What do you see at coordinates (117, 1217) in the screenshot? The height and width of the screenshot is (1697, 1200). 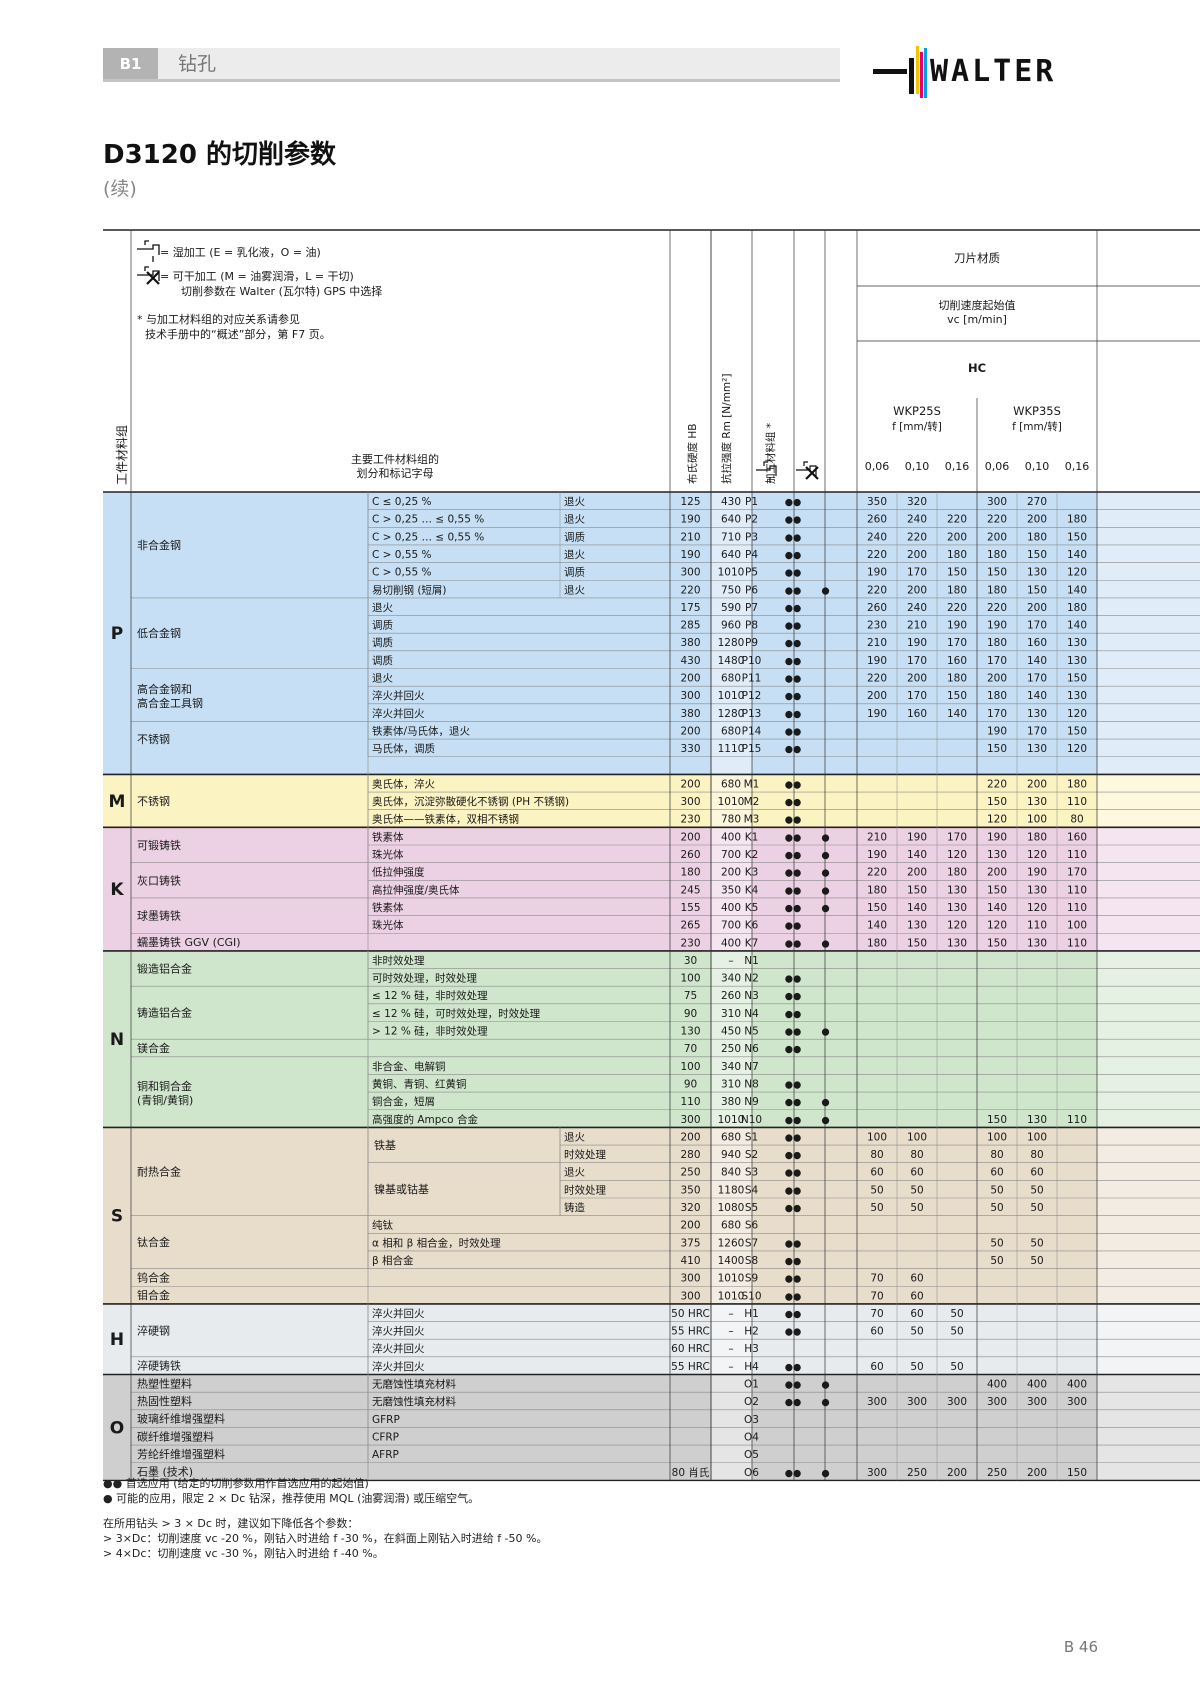 I see `group-letter: S` at bounding box center [117, 1217].